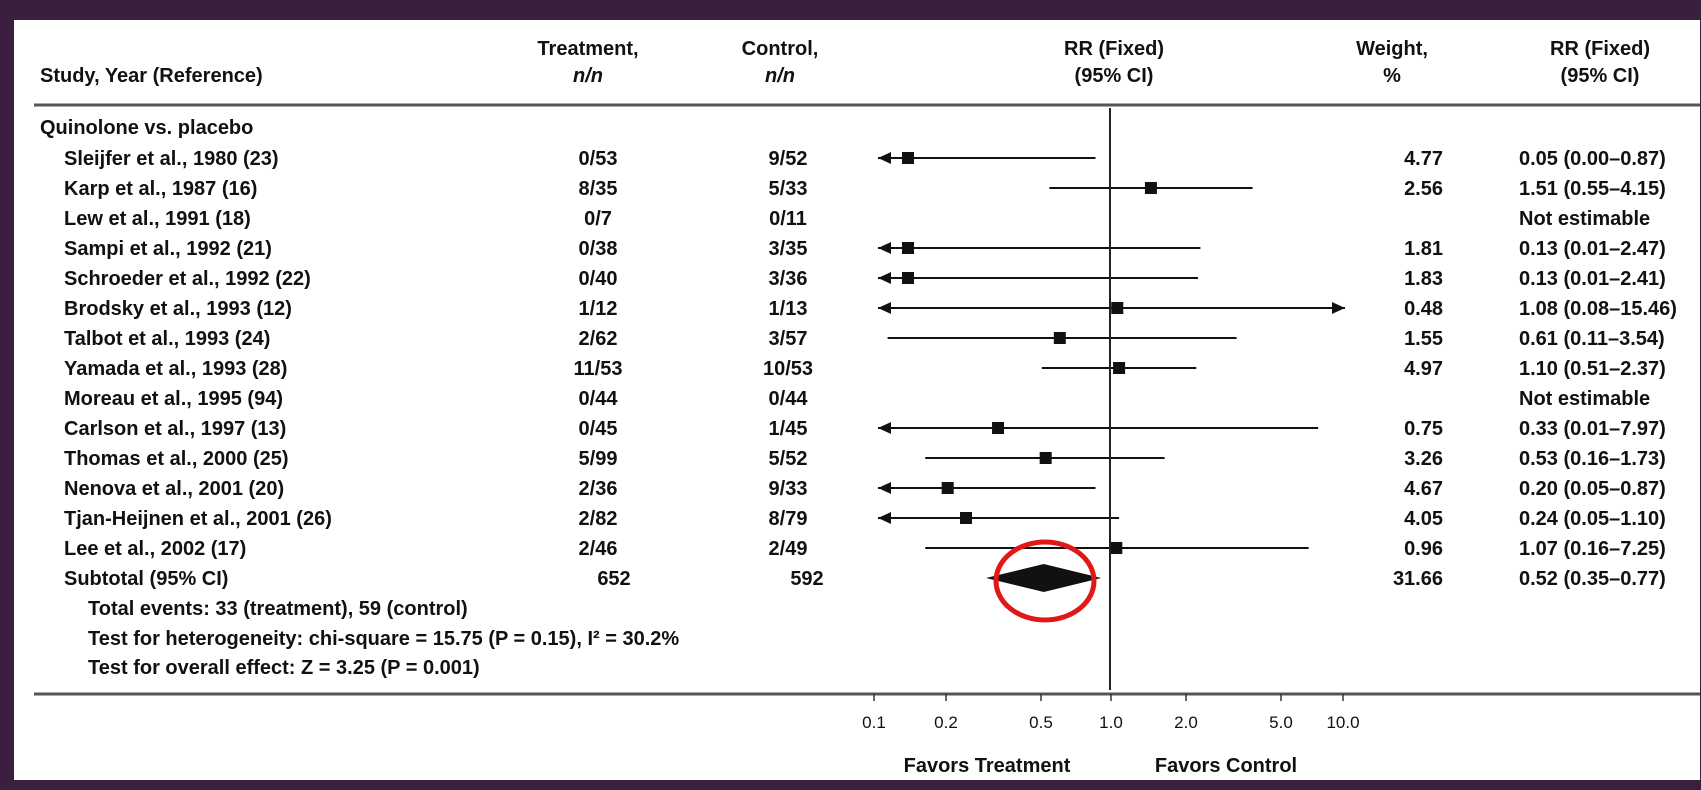 The width and height of the screenshot is (1701, 790). Describe the element at coordinates (1114, 76) in the screenshot. I see `header-rr-plot-ci: (95% CI)` at that location.